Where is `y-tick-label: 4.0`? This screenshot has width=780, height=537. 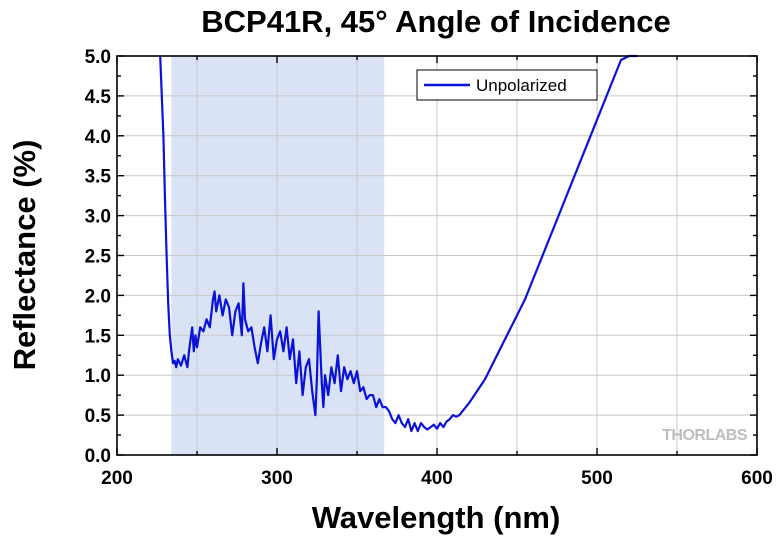 y-tick-label: 4.0 is located at coordinates (98, 137).